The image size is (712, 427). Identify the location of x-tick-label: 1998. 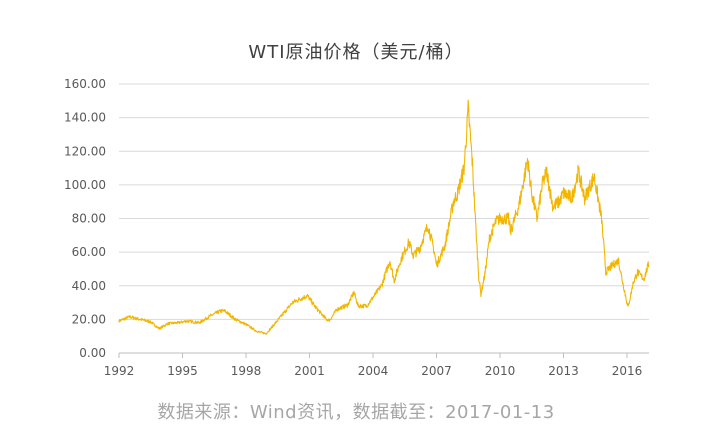
(246, 371).